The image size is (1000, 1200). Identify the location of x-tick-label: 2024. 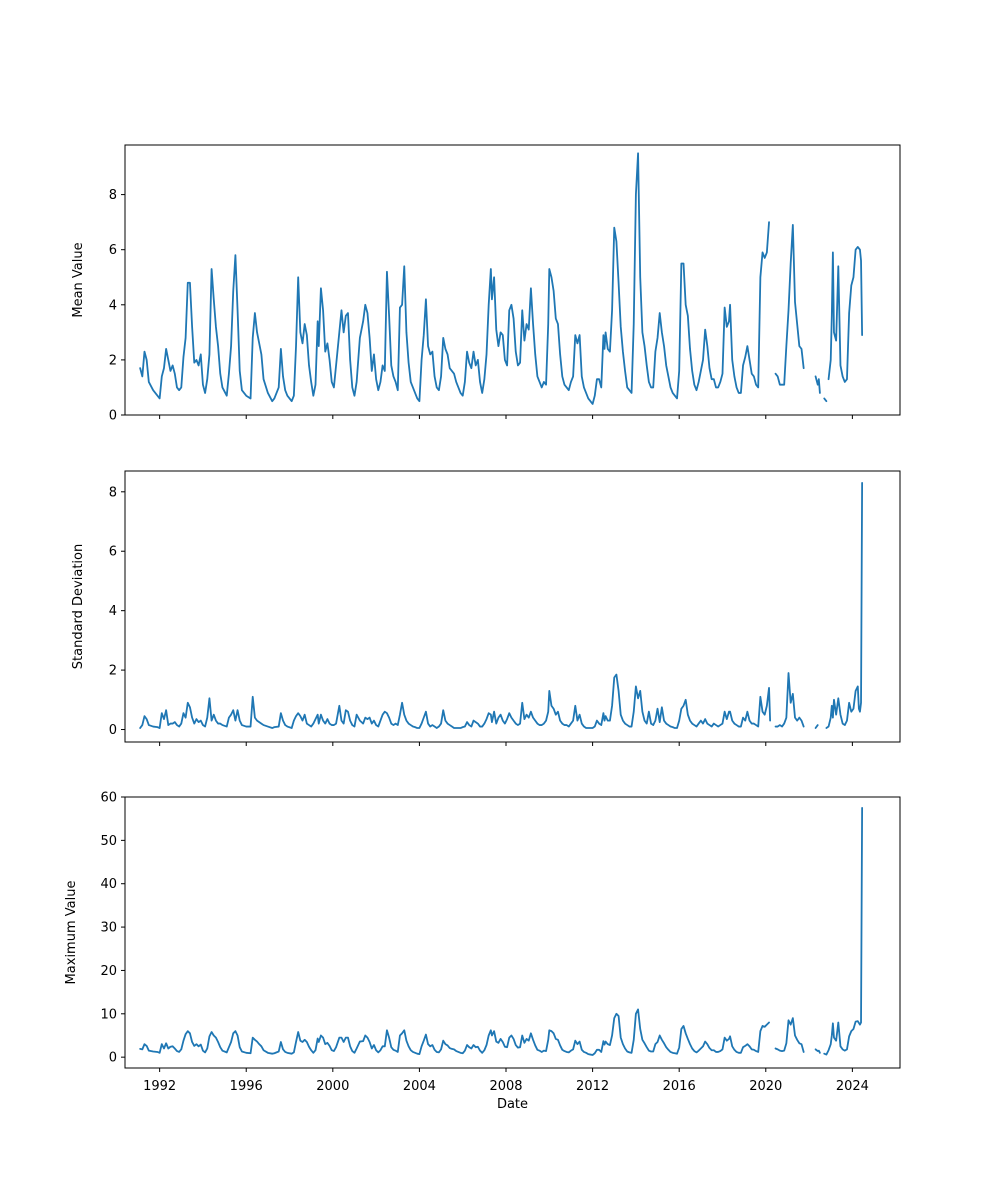
(852, 1086).